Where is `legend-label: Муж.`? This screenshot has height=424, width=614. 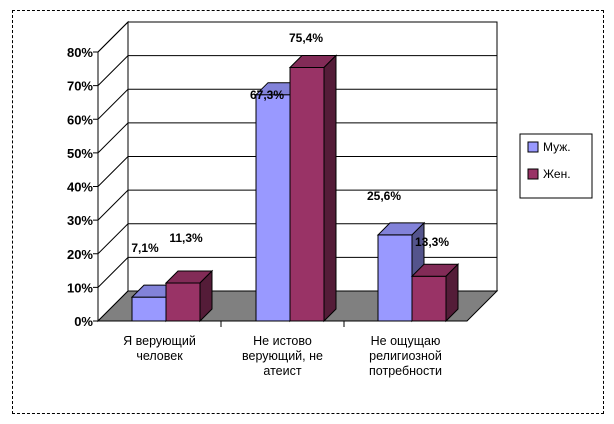 legend-label: Муж. is located at coordinates (557, 147).